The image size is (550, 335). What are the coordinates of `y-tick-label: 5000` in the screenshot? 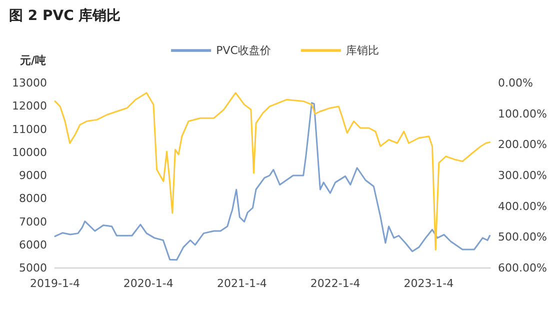 It's located at (33, 268).